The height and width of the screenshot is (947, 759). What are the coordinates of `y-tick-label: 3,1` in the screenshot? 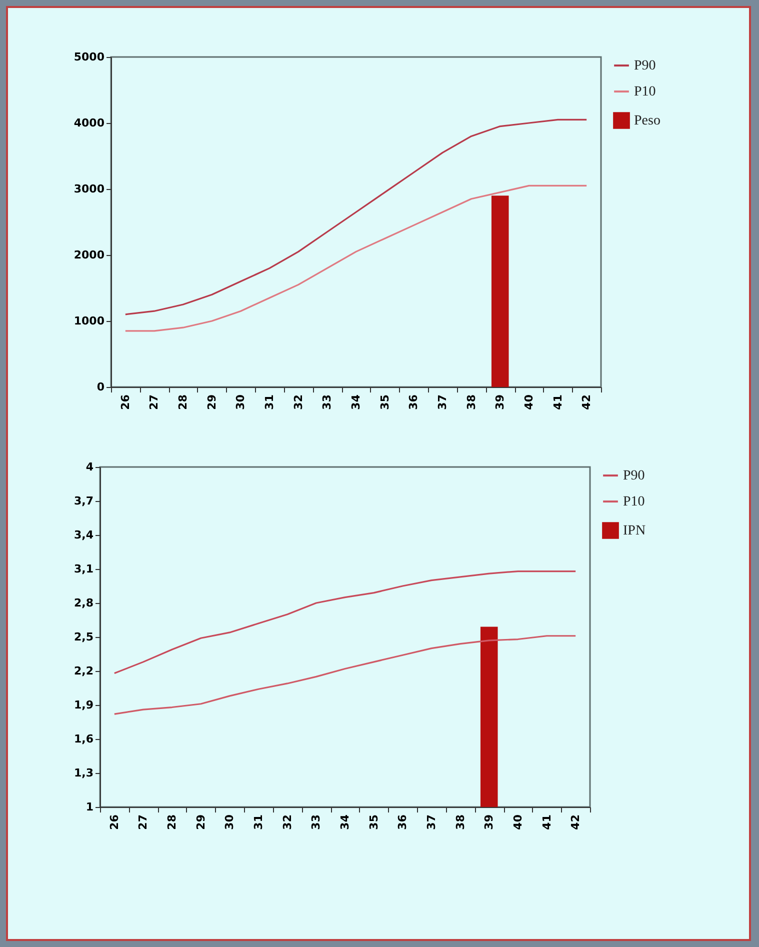 It's located at (84, 569).